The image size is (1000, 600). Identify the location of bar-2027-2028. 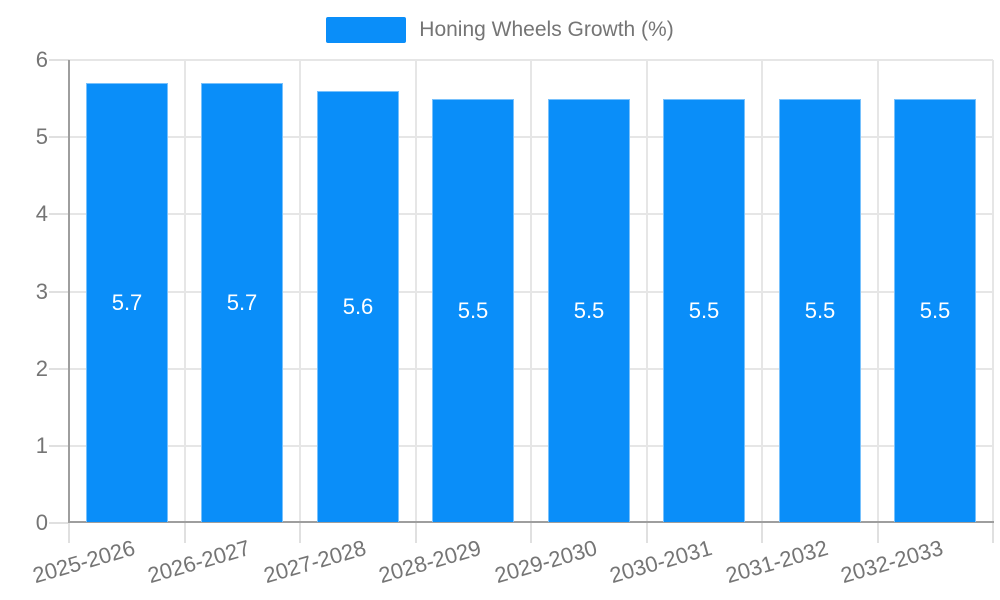
(358, 306).